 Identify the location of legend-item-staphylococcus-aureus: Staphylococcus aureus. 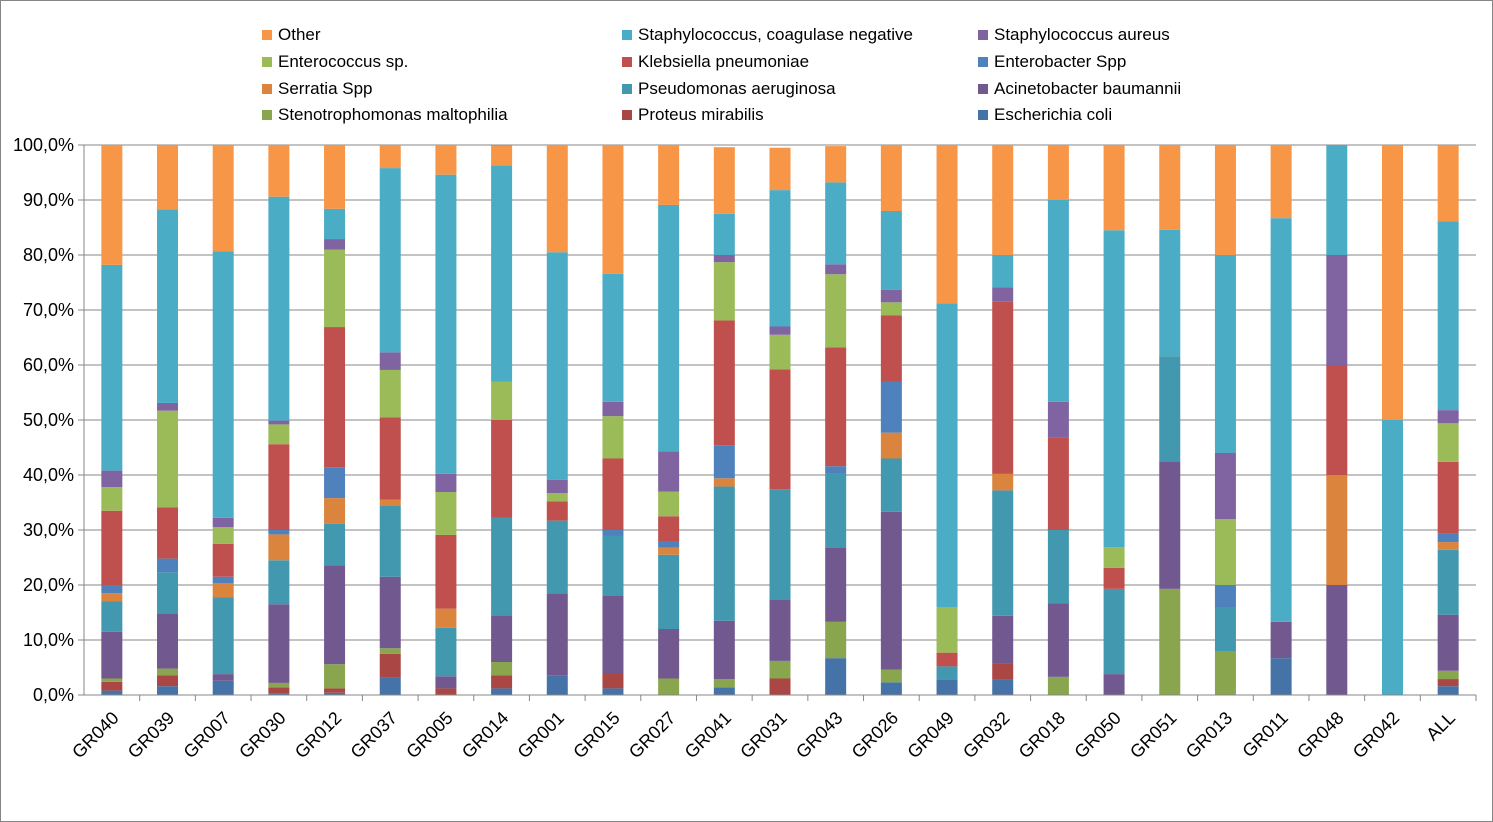
(1074, 35).